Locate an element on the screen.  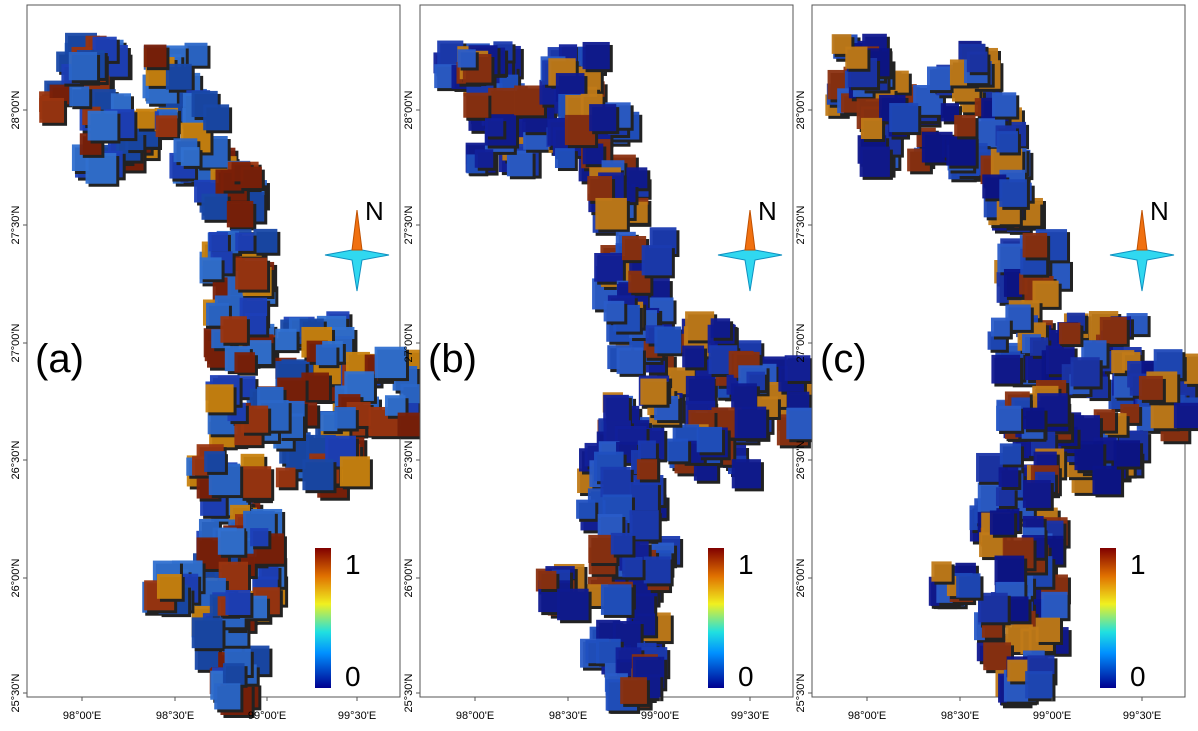
lon-tick-label: 99°00'E is located at coordinates (267, 716).